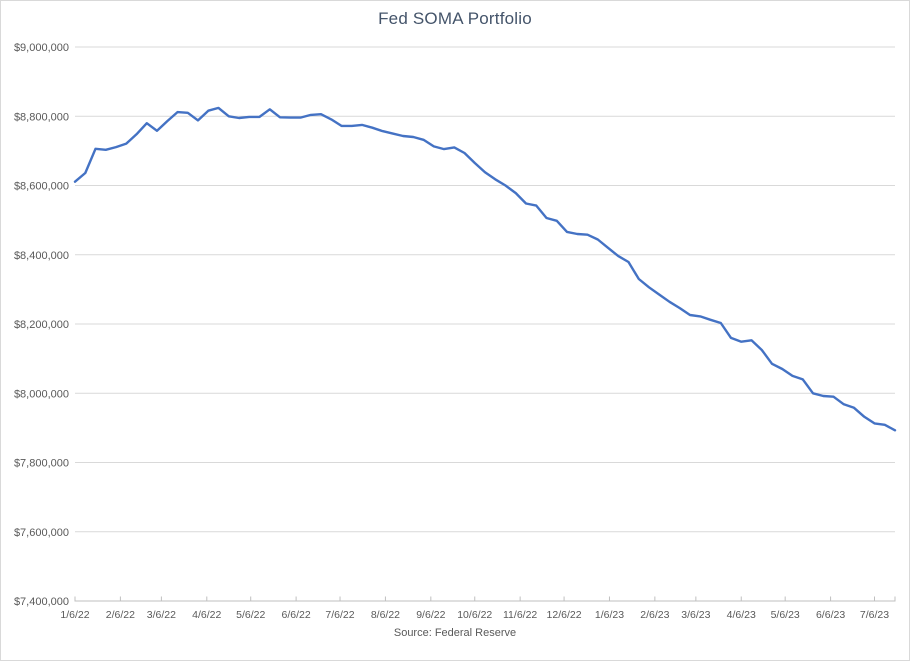 The image size is (910, 661). Describe the element at coordinates (250, 615) in the screenshot. I see `x-axis-tick-label: 5/6/22` at that location.